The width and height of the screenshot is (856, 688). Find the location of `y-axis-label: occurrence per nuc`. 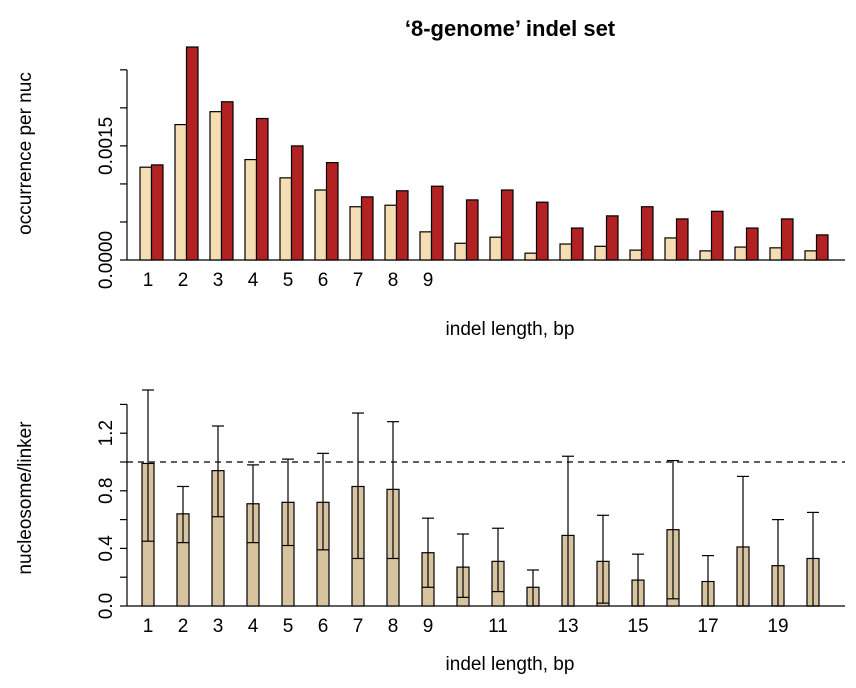

y-axis-label: occurrence per nuc is located at coordinates (25, 153).